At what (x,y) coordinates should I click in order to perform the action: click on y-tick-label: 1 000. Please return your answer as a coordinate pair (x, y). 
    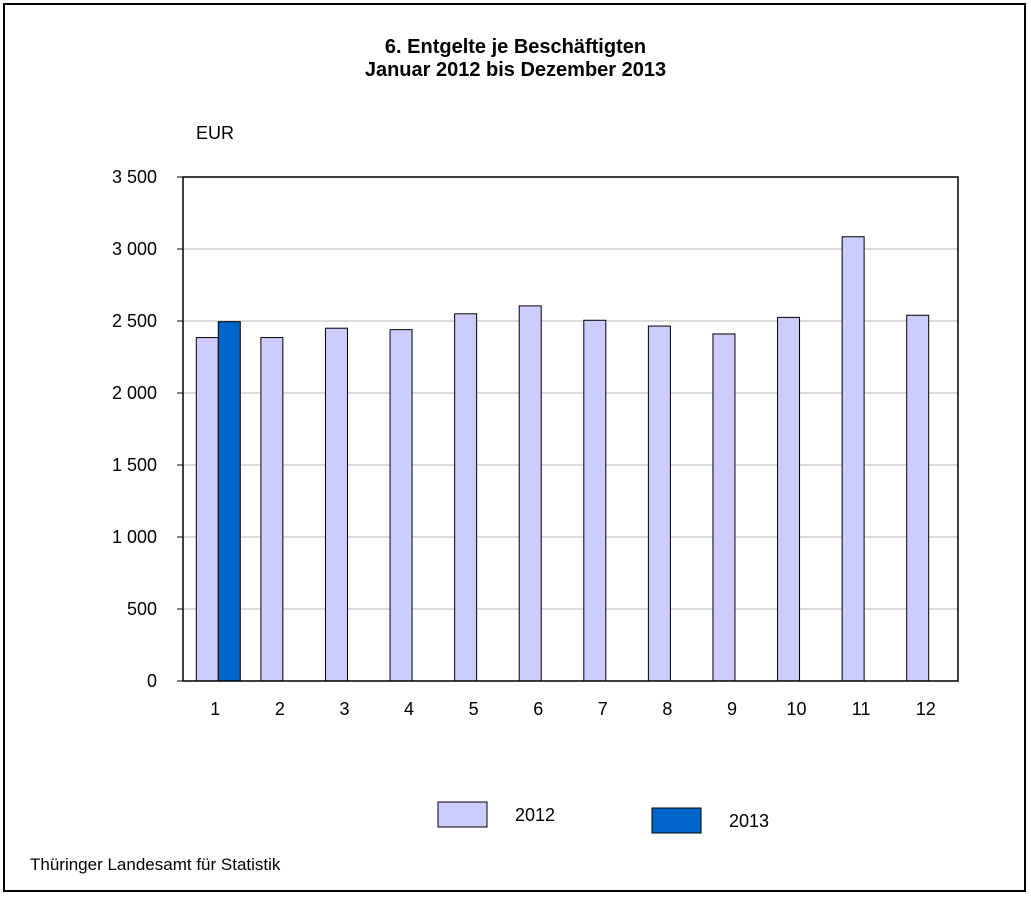
    Looking at the image, I should click on (134, 537).